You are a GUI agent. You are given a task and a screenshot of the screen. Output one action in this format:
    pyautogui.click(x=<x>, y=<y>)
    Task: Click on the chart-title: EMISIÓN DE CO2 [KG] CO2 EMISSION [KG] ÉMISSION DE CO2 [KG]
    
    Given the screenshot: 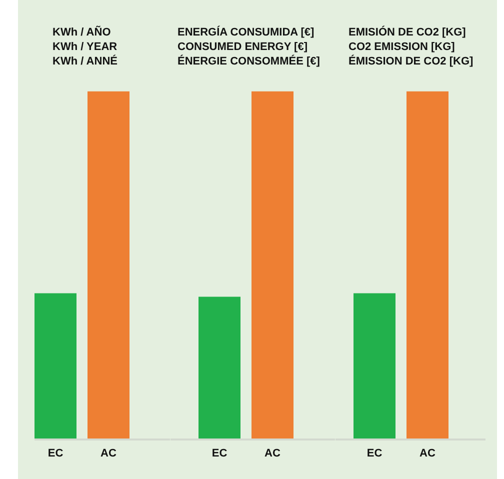 What is the action you would take?
    pyautogui.click(x=411, y=47)
    